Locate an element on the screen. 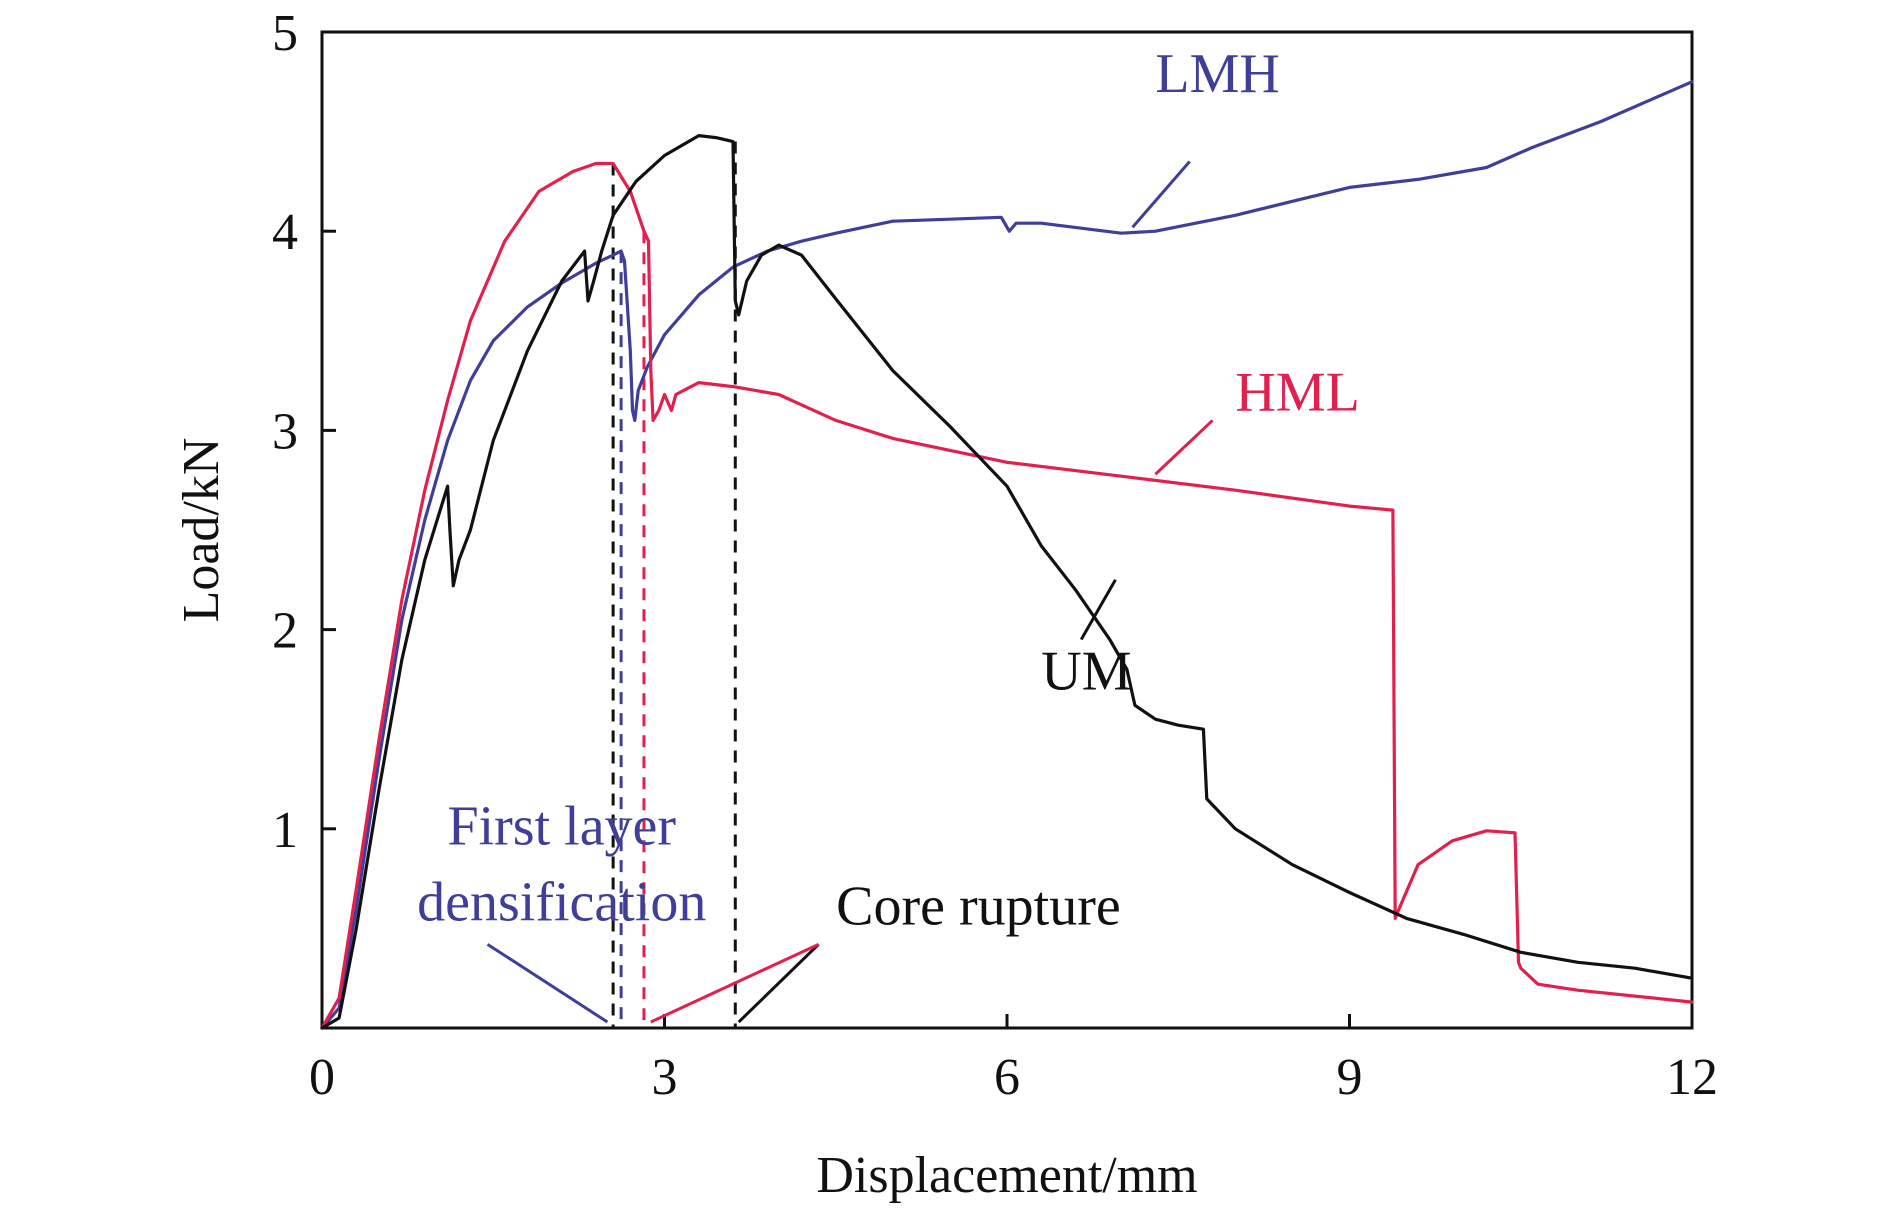 This screenshot has width=1890, height=1214. x-axis-title: Displacement/mm is located at coordinates (1006, 1175).